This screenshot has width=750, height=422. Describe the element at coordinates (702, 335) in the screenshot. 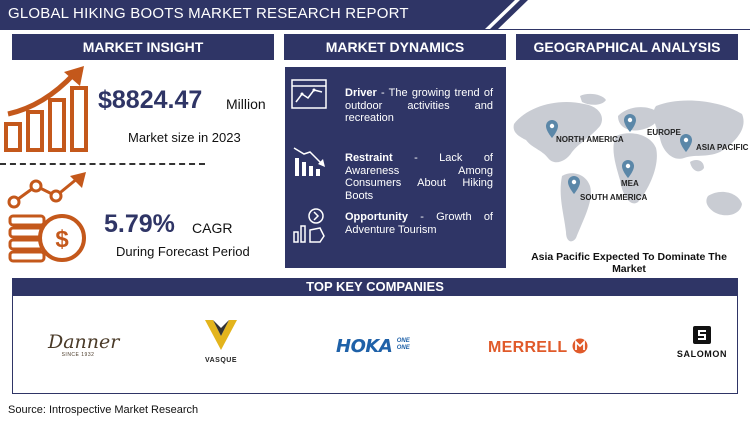

I see `salomon-s-icon` at that location.